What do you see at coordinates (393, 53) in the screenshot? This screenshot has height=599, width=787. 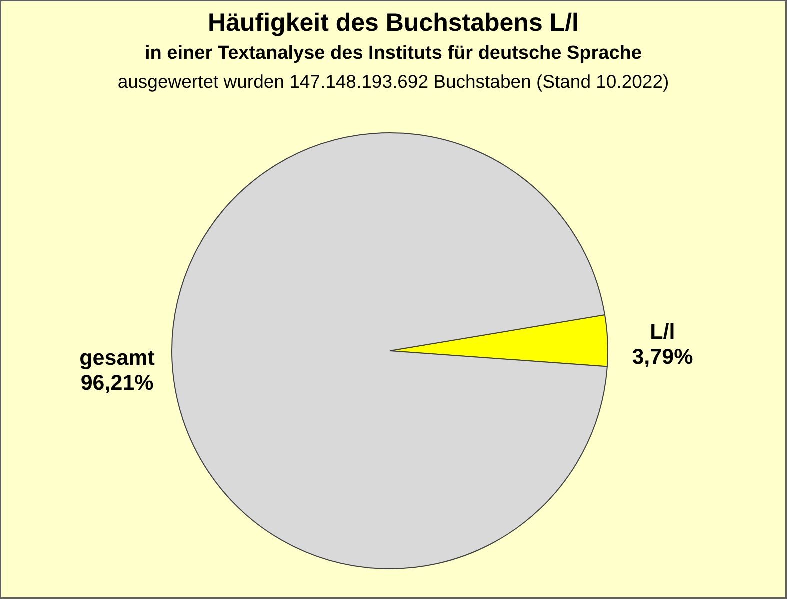 I see `chart-subtitle: in einer Textanalyse des Instituts für deutsche Sprache` at bounding box center [393, 53].